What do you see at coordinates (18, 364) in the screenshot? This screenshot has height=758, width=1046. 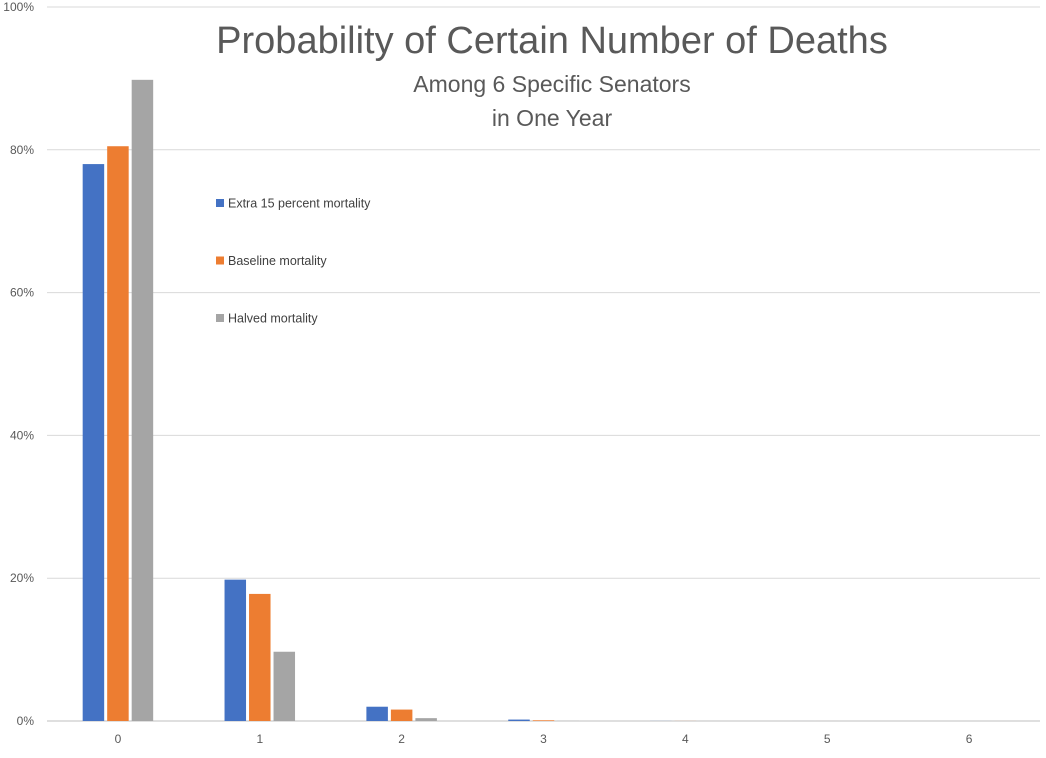 I see `y-axis-tick-labels: 0% 20% 40% 60% 80% 100%` at bounding box center [18, 364].